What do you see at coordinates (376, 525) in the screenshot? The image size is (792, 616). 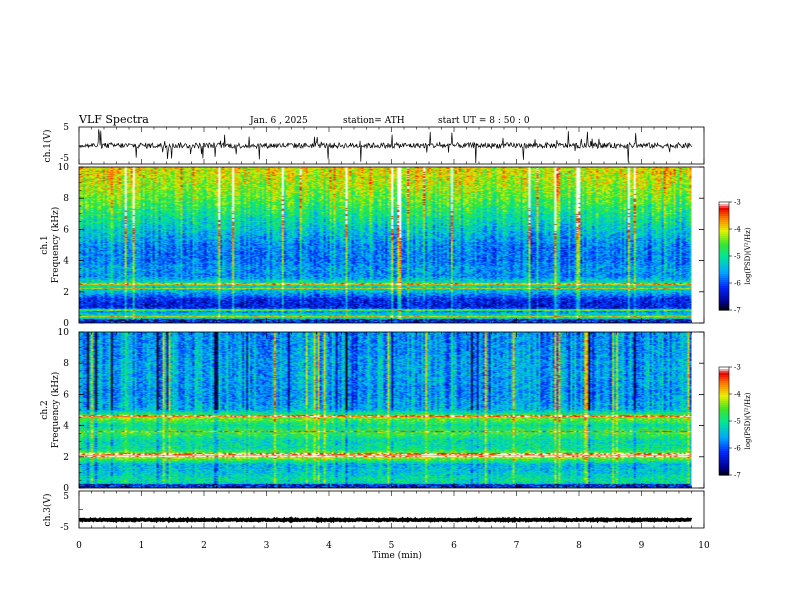 I see `ch3-waveform-panel: ch.3(V) 5 -5 0 1 2 3 4 5 6 7 8 9 10 Time (min)` at bounding box center [376, 525].